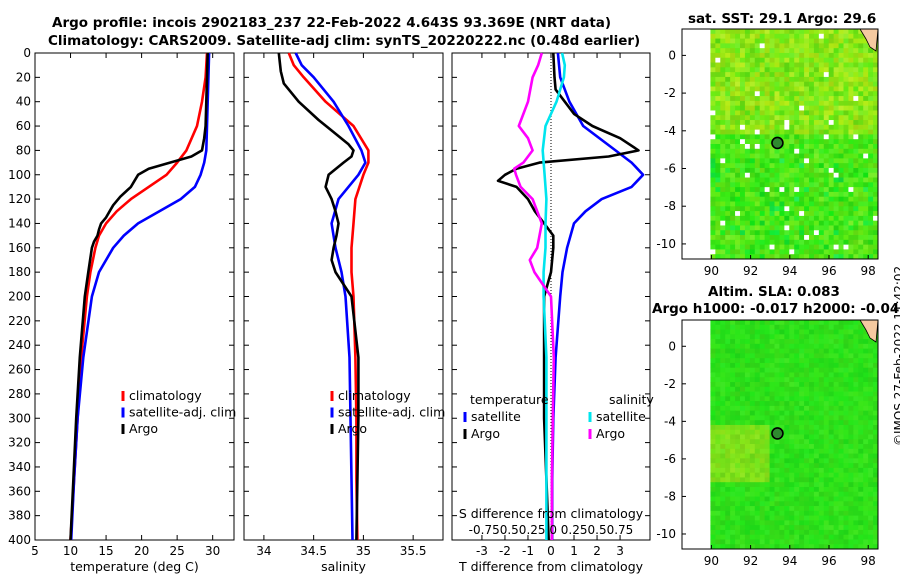  What do you see at coordinates (105, 551) in the screenshot?
I see `x-tick-label: 15` at bounding box center [105, 551].